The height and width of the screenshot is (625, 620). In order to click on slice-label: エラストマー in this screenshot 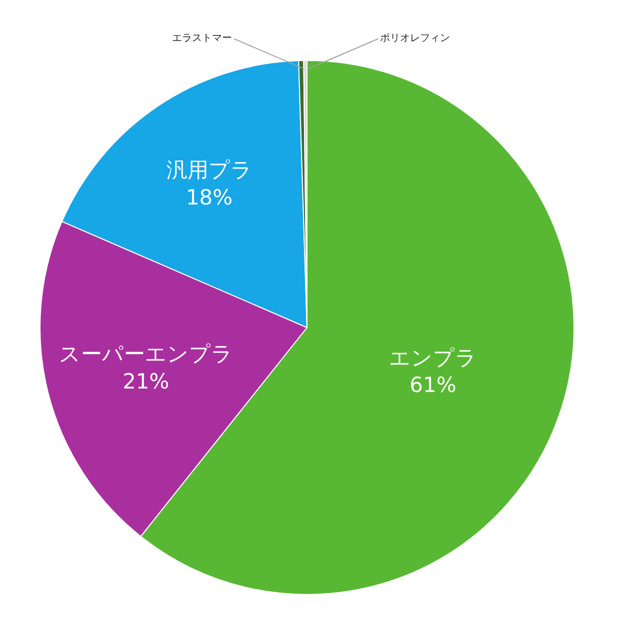, I will do `click(202, 38)`.